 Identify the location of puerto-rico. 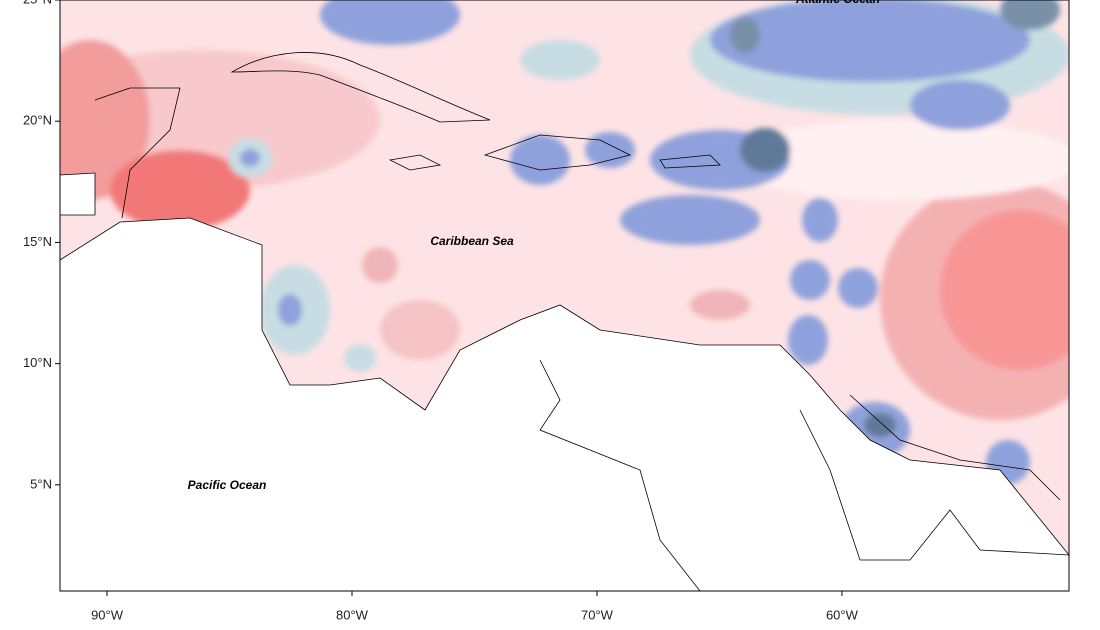
(690, 161).